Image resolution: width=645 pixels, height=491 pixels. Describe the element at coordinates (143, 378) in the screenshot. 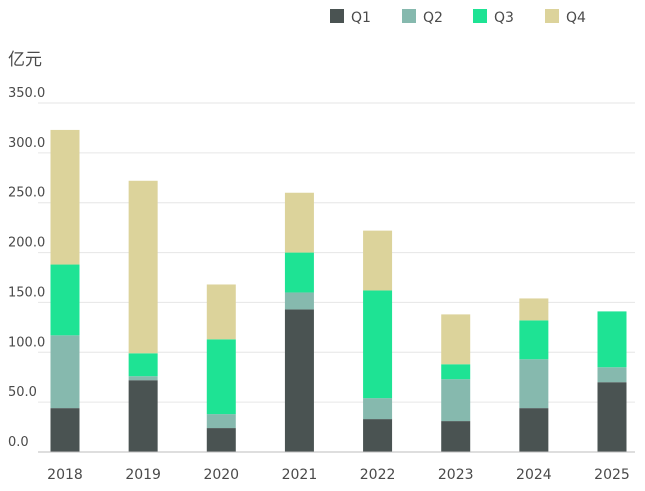

I see `bar-segment-2019-q2` at that location.